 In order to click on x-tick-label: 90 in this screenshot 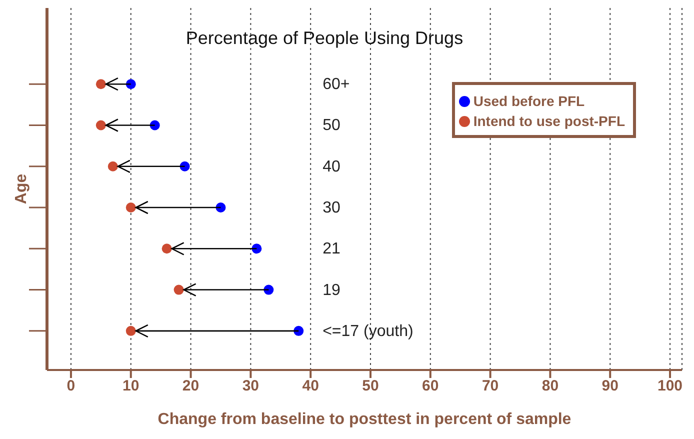, I will do `click(610, 386)`.